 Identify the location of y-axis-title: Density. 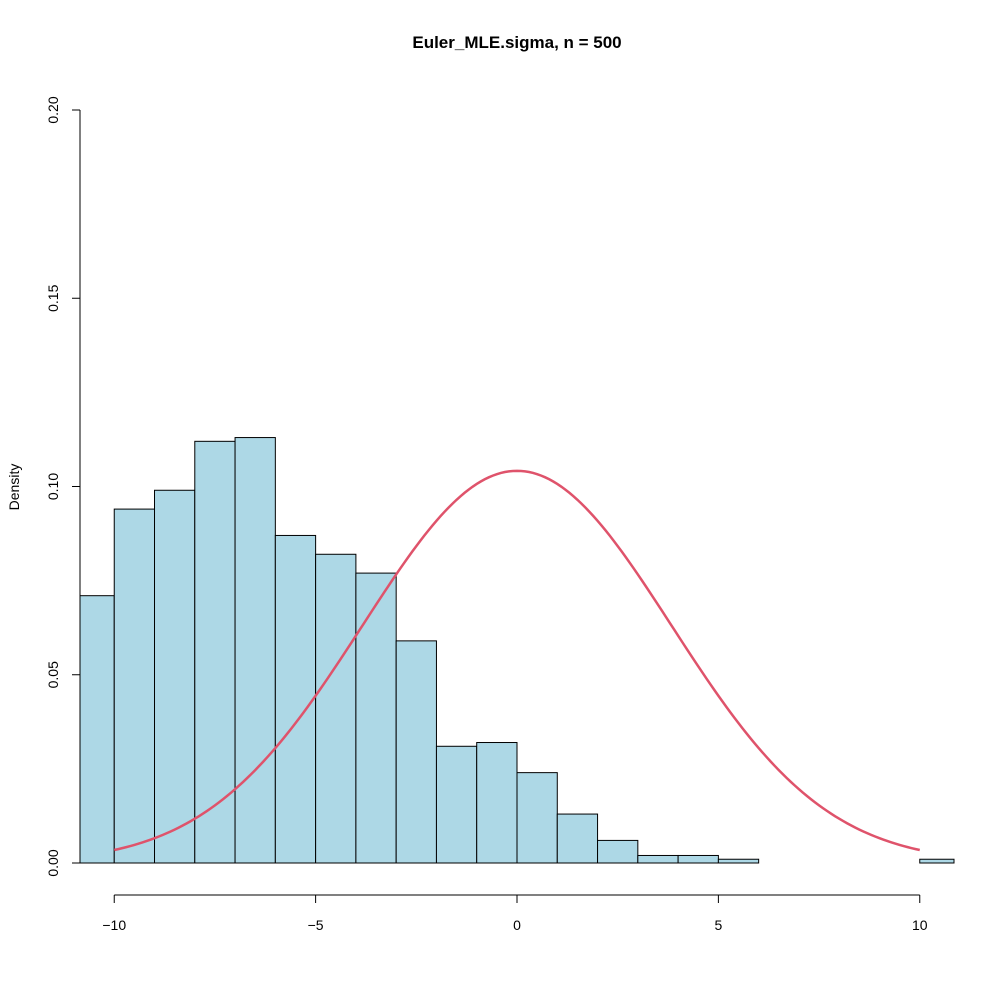
(14, 487).